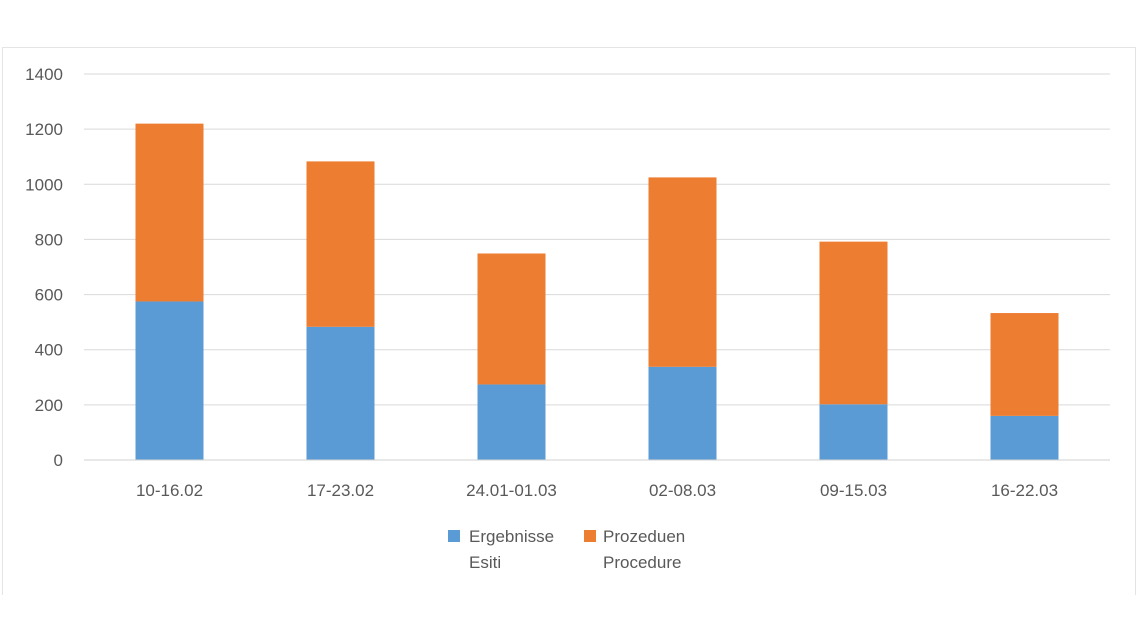 The width and height of the screenshot is (1140, 639). What do you see at coordinates (485, 562) in the screenshot?
I see `legend-label-ergebnisse-line2: Esiti` at bounding box center [485, 562].